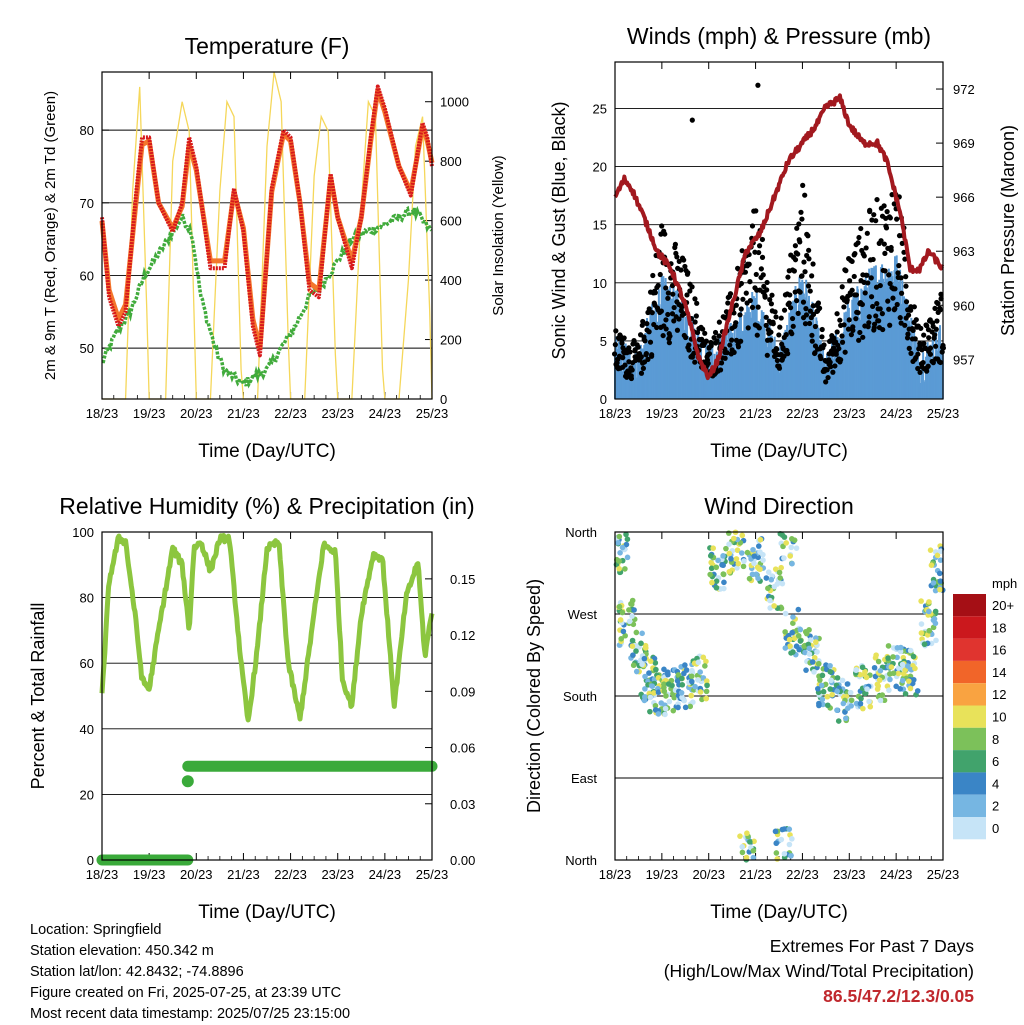 The image size is (1024, 1025). I want to click on y-tick-label: 20, so click(87, 794).